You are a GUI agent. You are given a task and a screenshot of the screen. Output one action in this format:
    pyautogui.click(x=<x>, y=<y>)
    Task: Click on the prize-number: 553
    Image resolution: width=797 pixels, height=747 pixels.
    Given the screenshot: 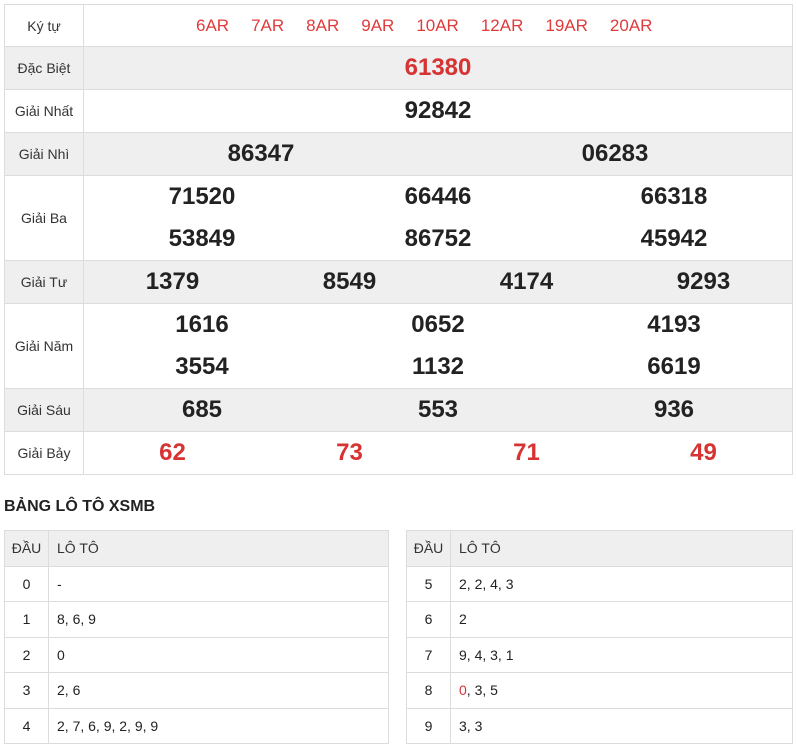 What is the action you would take?
    pyautogui.click(x=438, y=409)
    